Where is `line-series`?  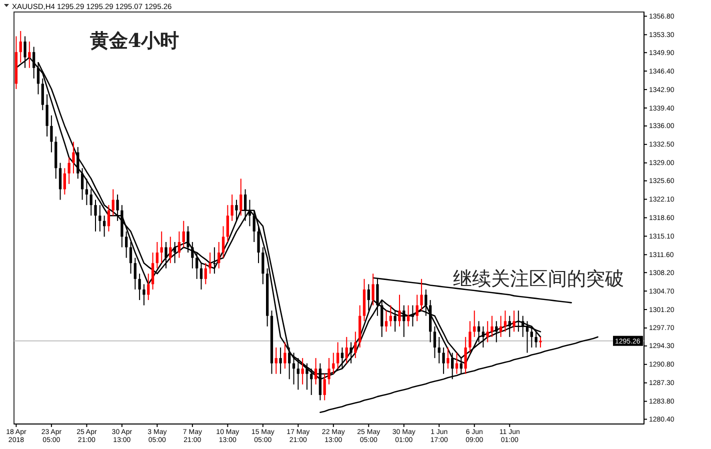
line-series is located at coordinates (459, 375).